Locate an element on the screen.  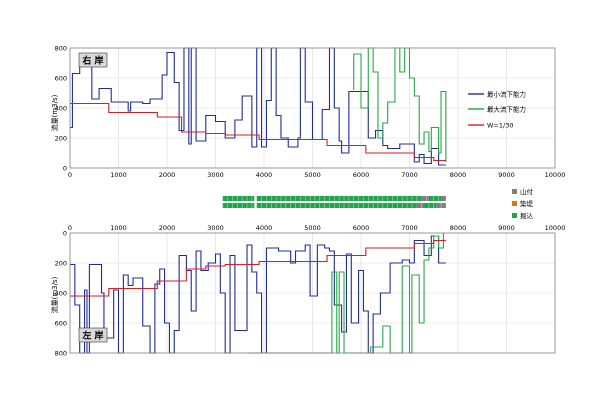
legend-label-yamatsuki: 山付 is located at coordinates (527, 191).